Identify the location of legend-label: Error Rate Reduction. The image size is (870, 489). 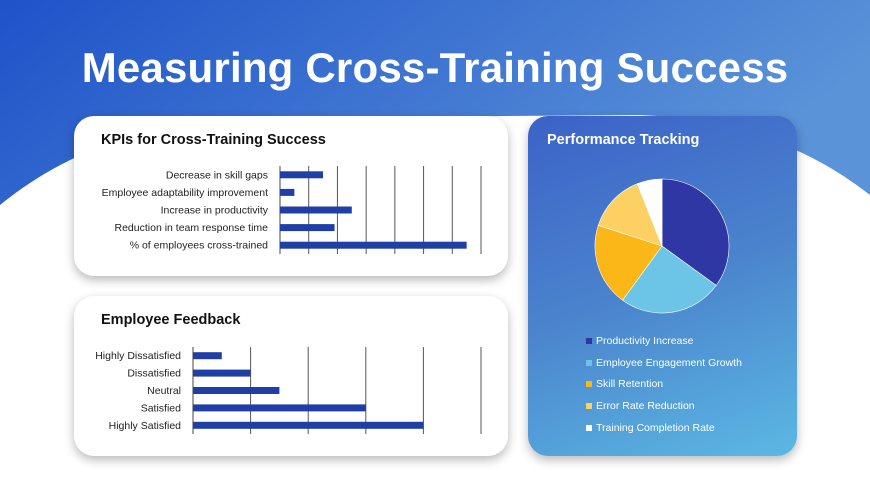
(645, 405).